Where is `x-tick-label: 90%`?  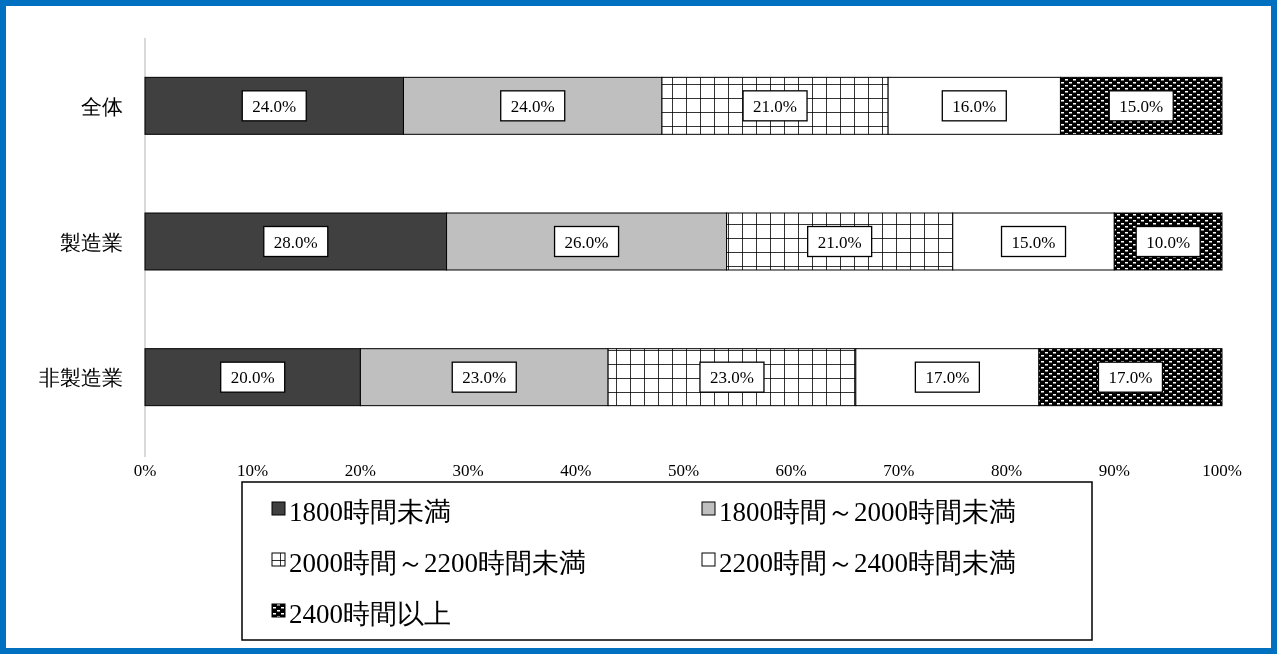
x-tick-label: 90% is located at coordinates (1114, 470).